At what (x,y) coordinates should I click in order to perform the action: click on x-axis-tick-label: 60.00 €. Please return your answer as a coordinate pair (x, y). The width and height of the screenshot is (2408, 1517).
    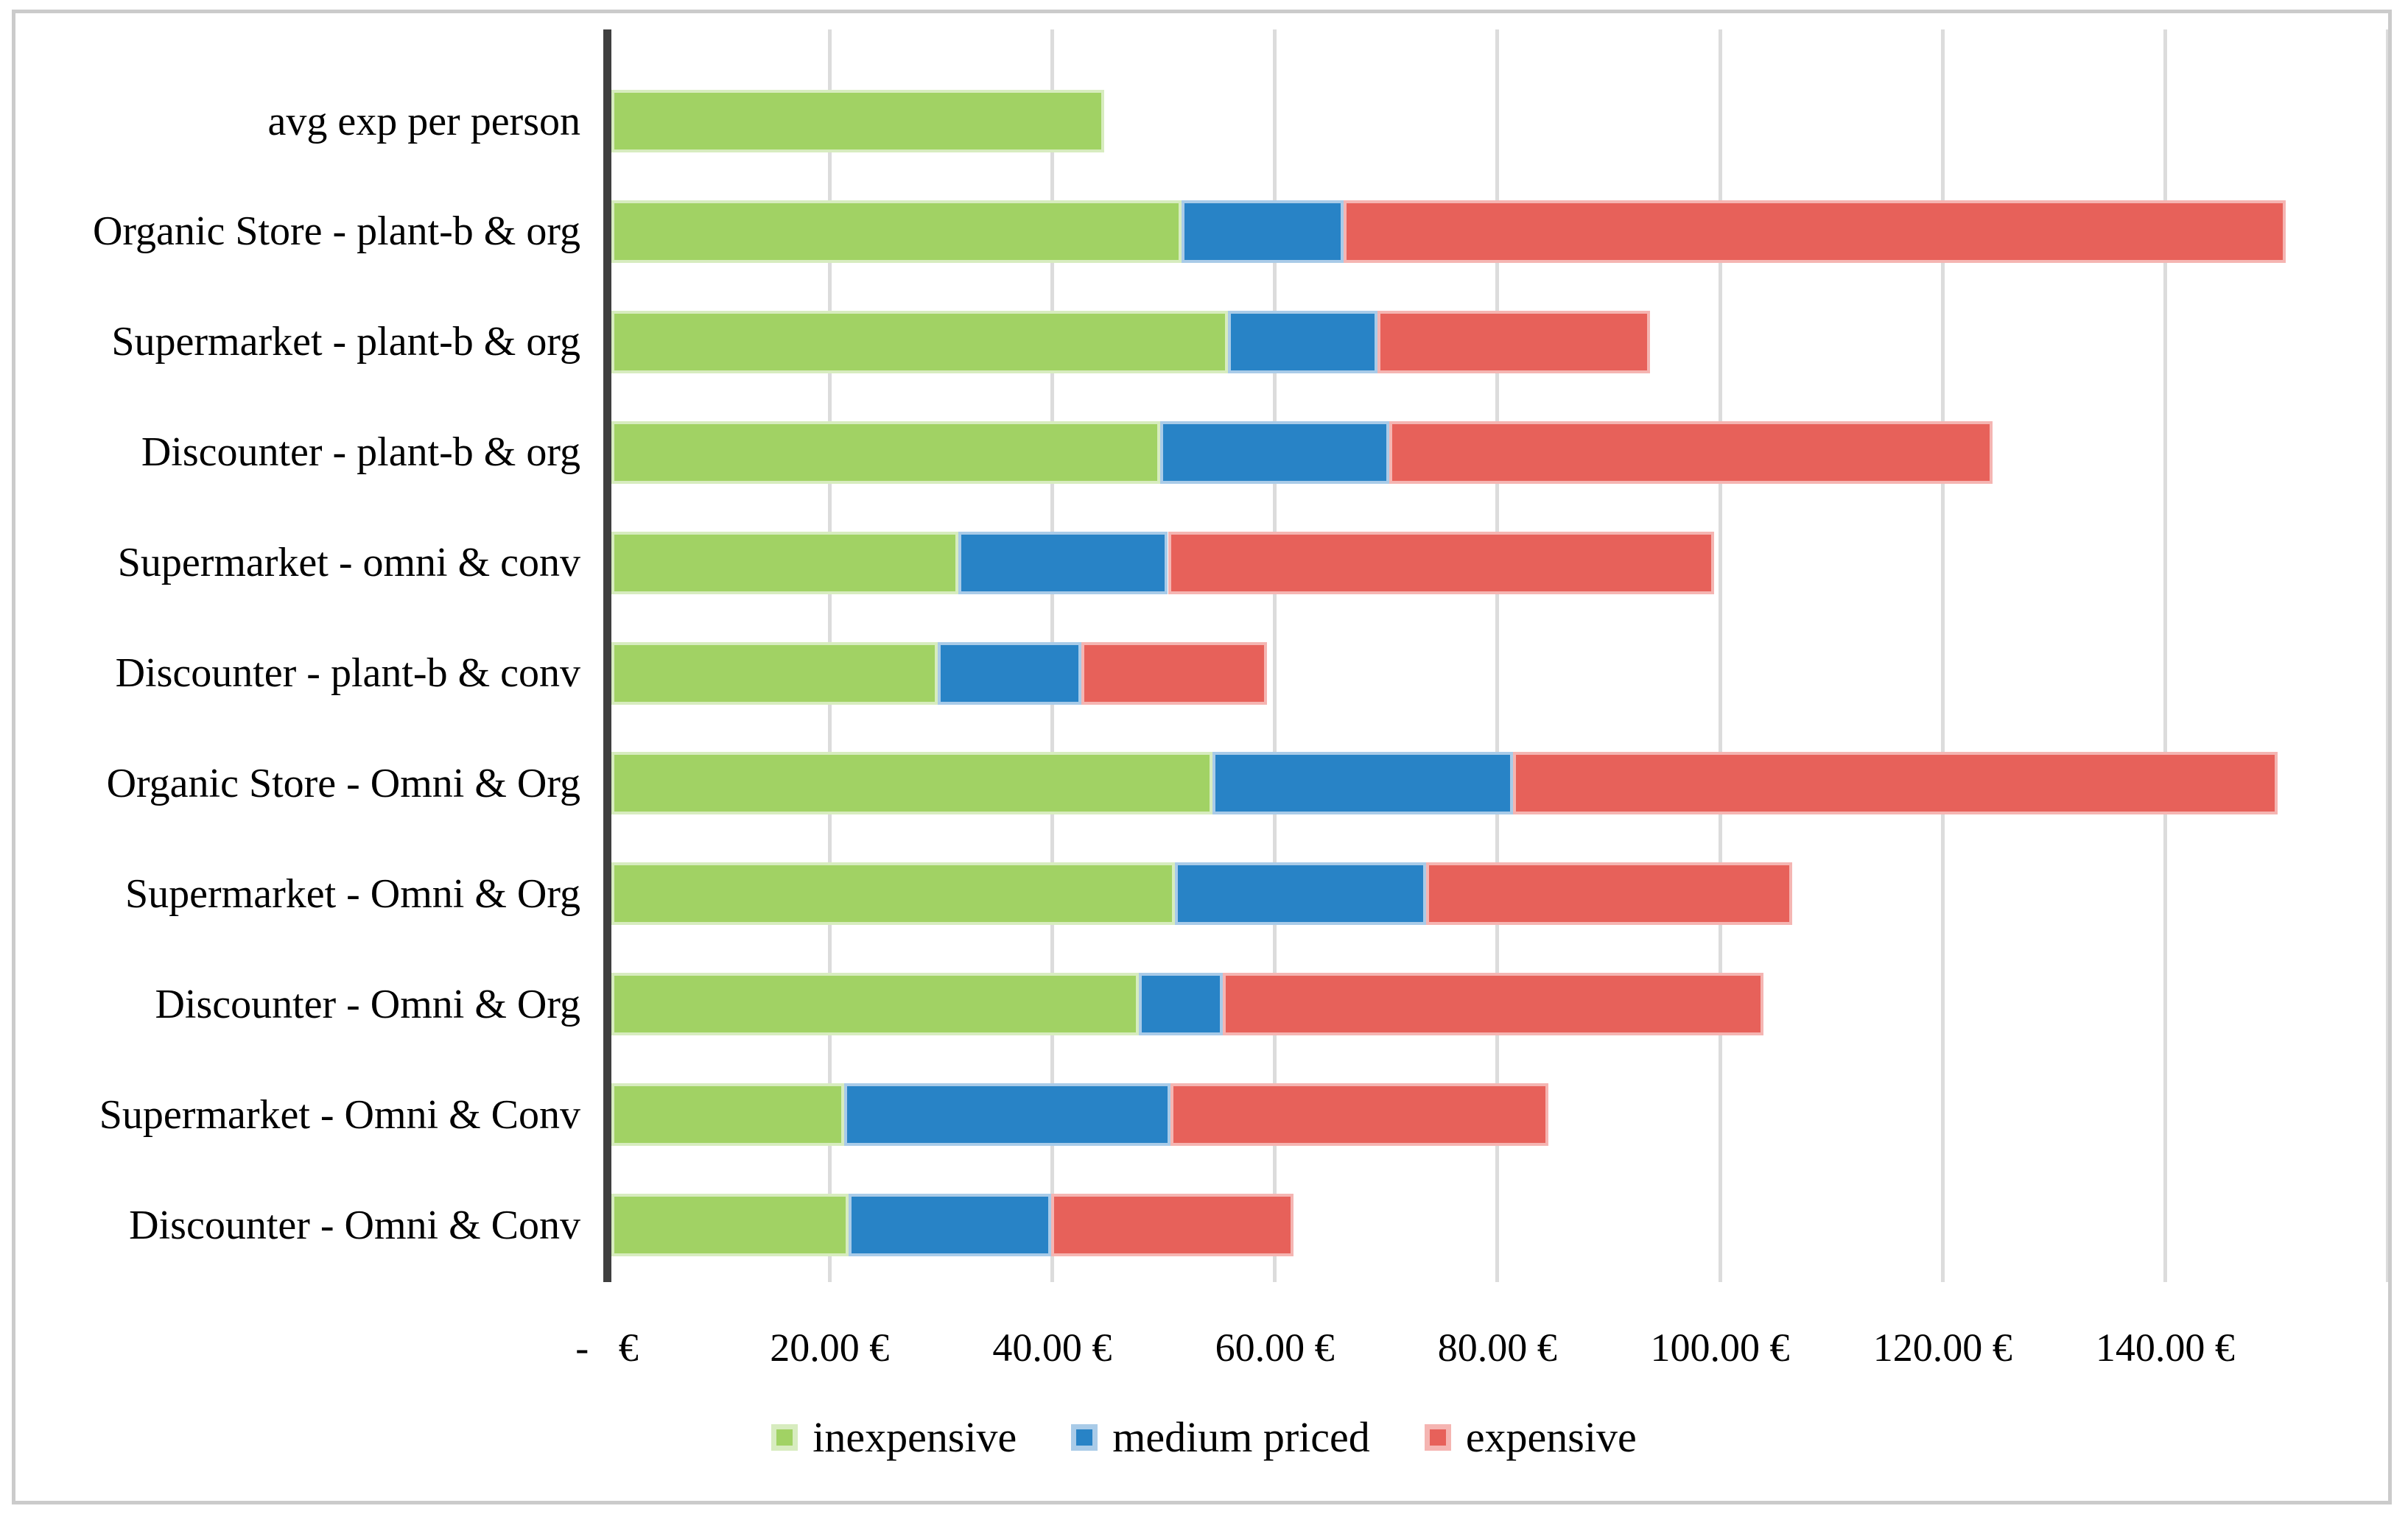
    Looking at the image, I should click on (1275, 1348).